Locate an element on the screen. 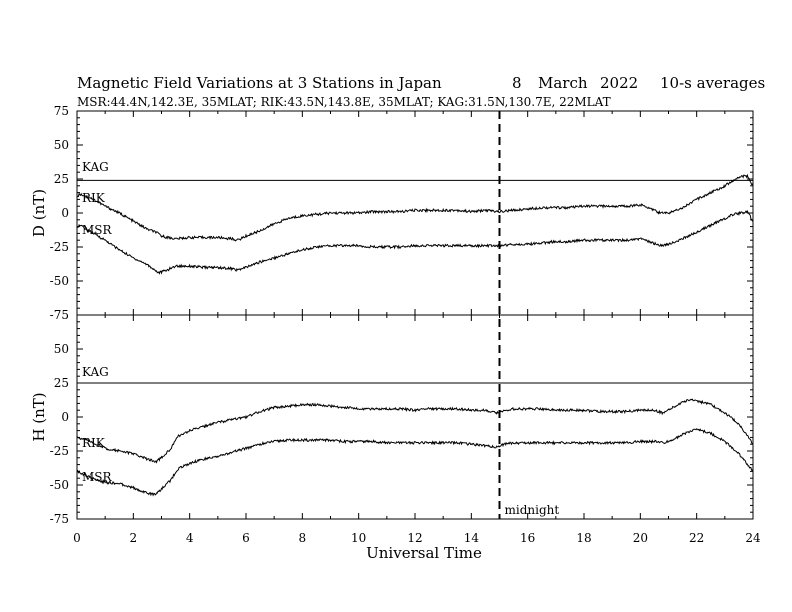 Image resolution: width=792 pixels, height=612 pixels. chart-title-month: March is located at coordinates (563, 83).